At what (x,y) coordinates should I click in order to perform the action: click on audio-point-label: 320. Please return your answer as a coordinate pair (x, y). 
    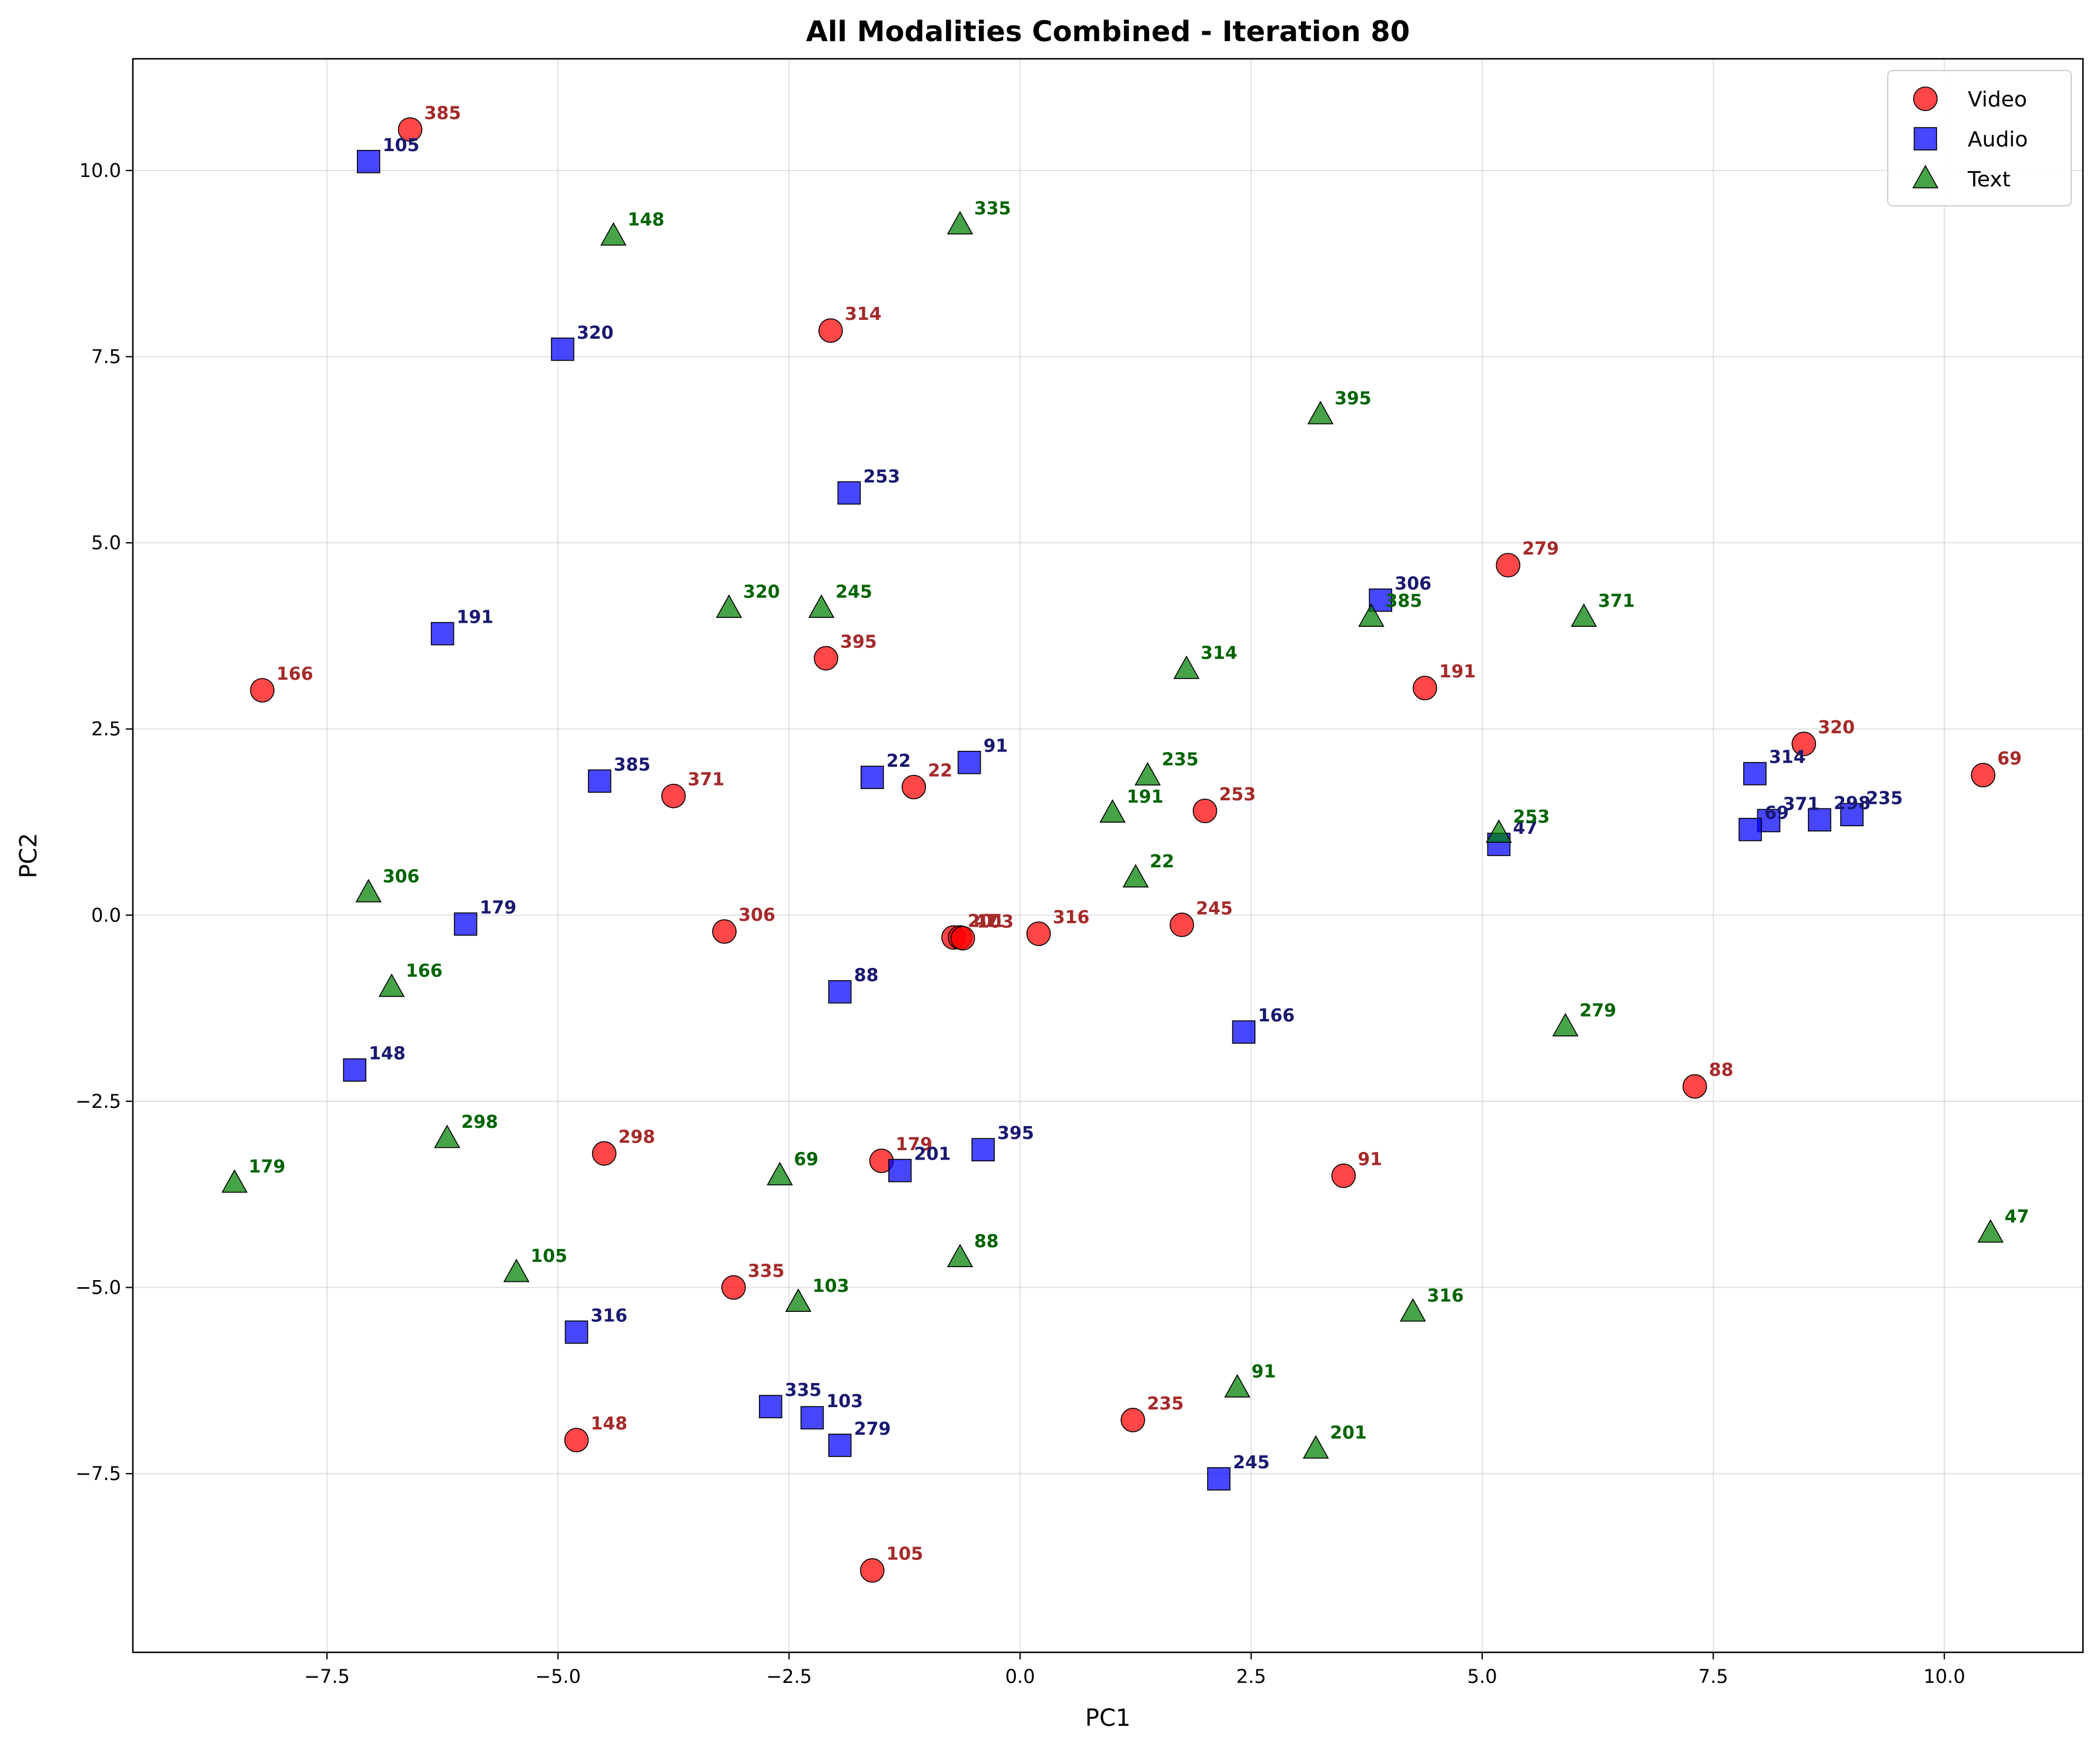
    Looking at the image, I should click on (595, 333).